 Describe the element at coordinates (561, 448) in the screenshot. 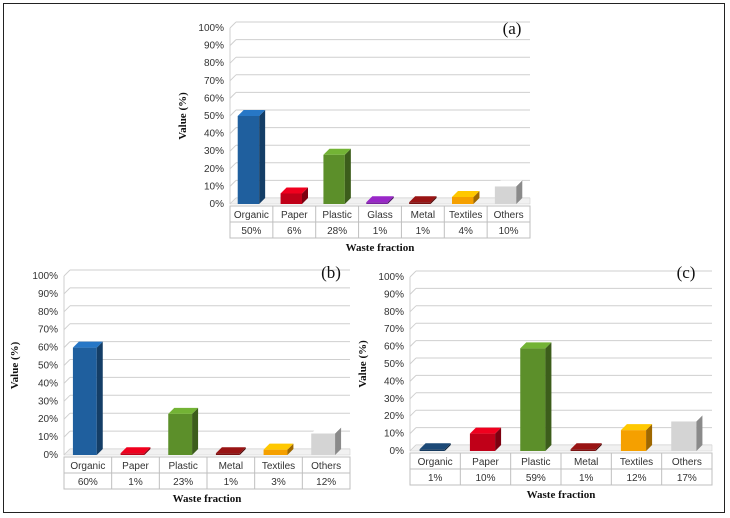

I see `chart-floor` at that location.